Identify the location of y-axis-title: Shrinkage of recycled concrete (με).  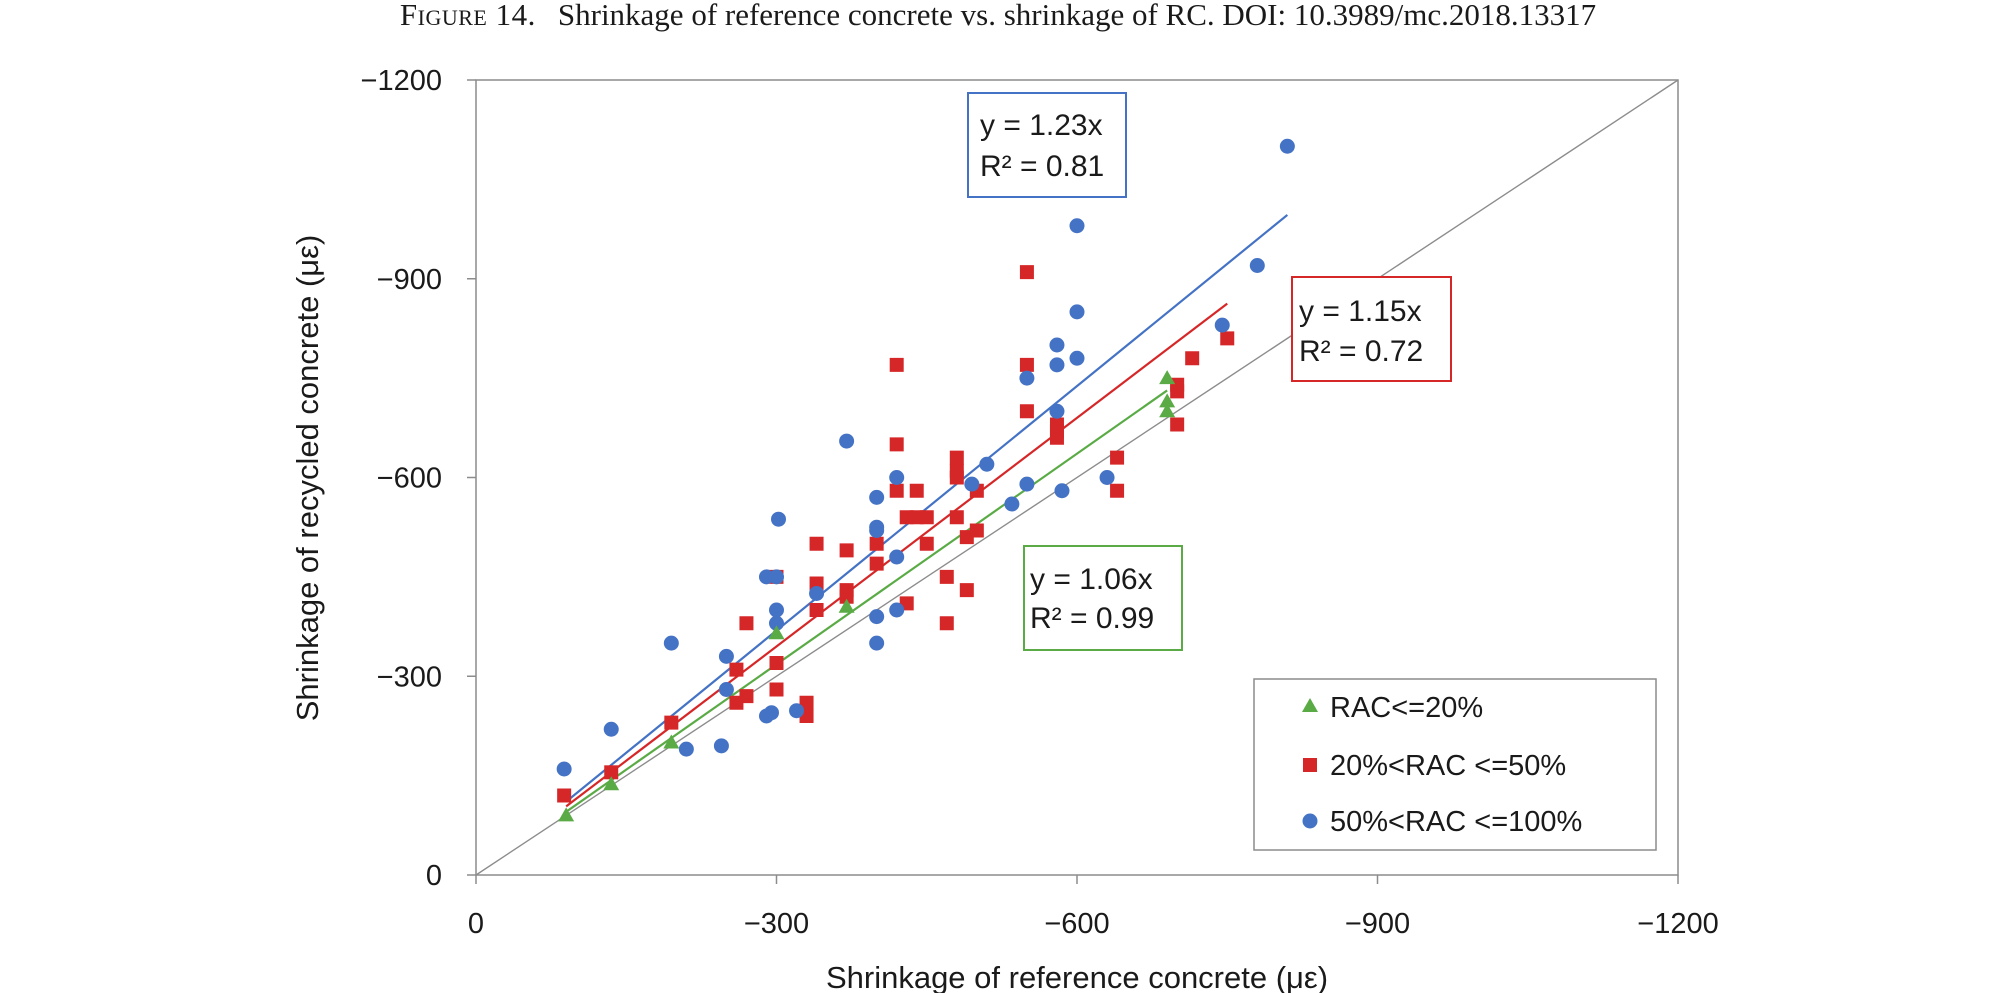
(307, 478).